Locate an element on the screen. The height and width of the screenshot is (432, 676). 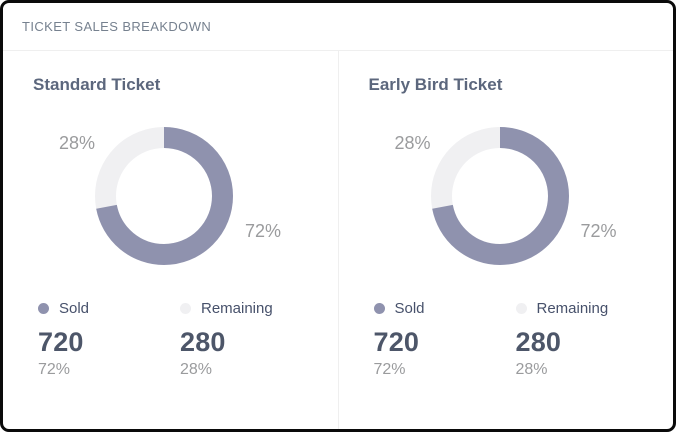
panel-title: Standard Ticket is located at coordinates (97, 84).